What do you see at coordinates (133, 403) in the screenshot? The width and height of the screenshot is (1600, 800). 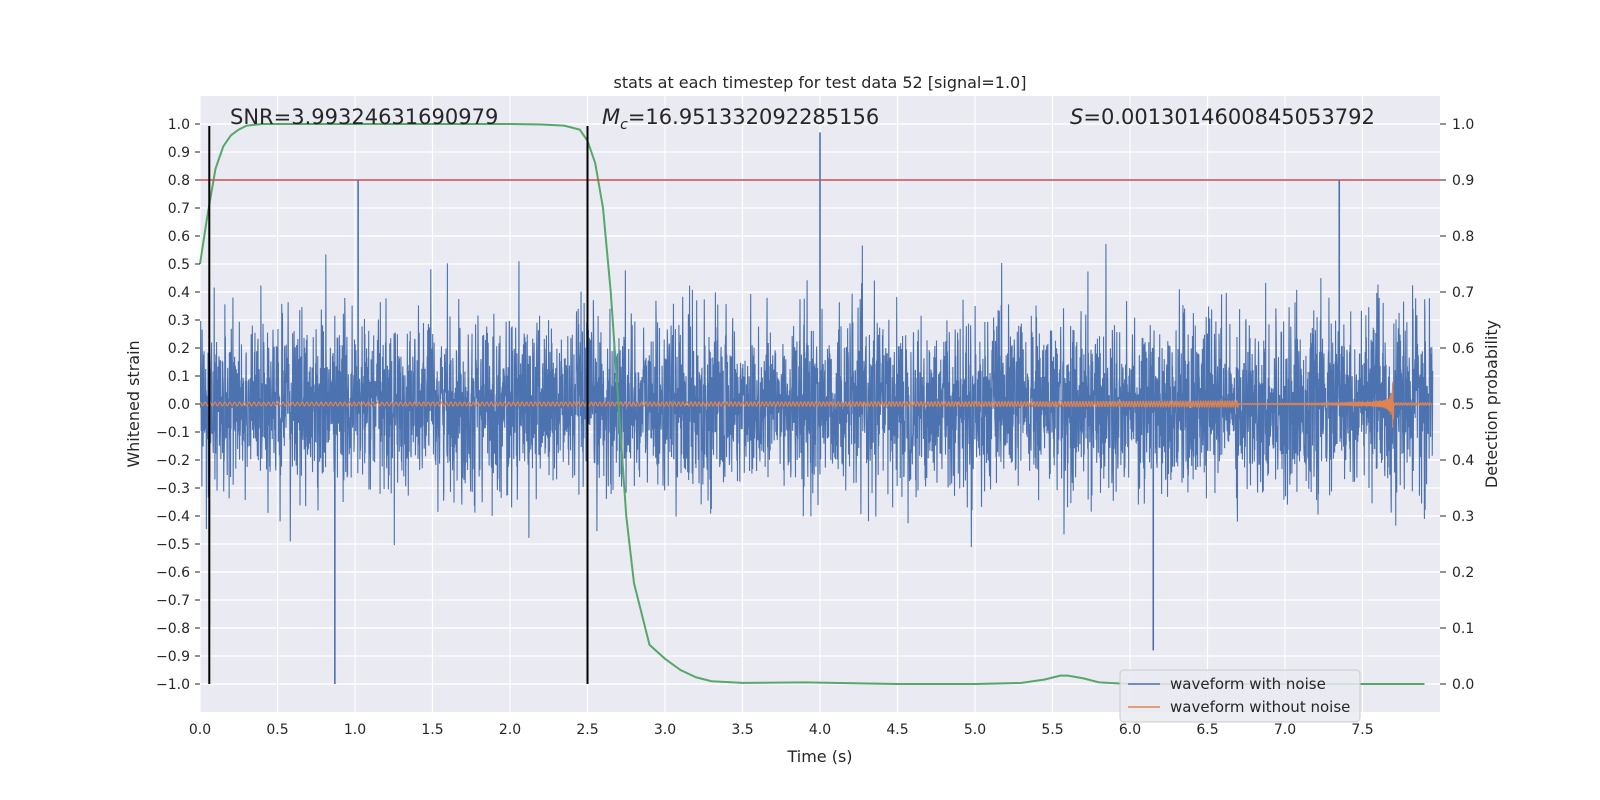 I see `y-axis-title: Whitened strain` at bounding box center [133, 403].